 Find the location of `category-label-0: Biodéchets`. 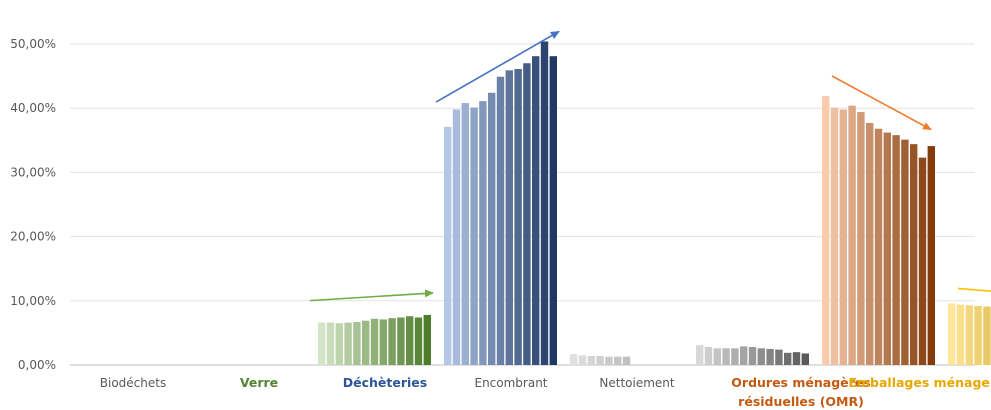

category-label-0: Biodéchets is located at coordinates (133, 383).